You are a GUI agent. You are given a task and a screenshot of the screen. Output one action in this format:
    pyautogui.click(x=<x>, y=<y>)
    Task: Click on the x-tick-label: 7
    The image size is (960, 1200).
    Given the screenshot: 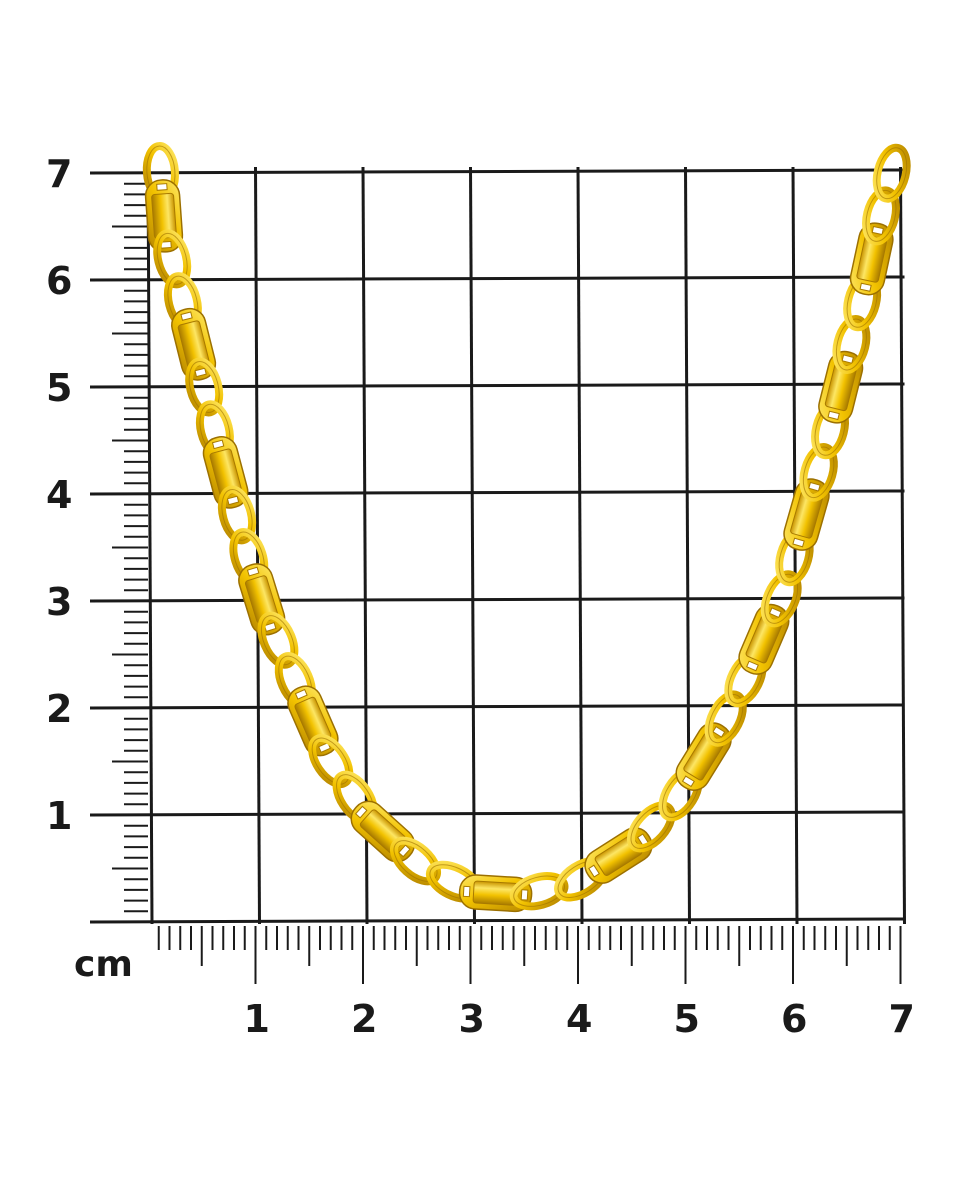 What is the action you would take?
    pyautogui.click(x=902, y=1019)
    